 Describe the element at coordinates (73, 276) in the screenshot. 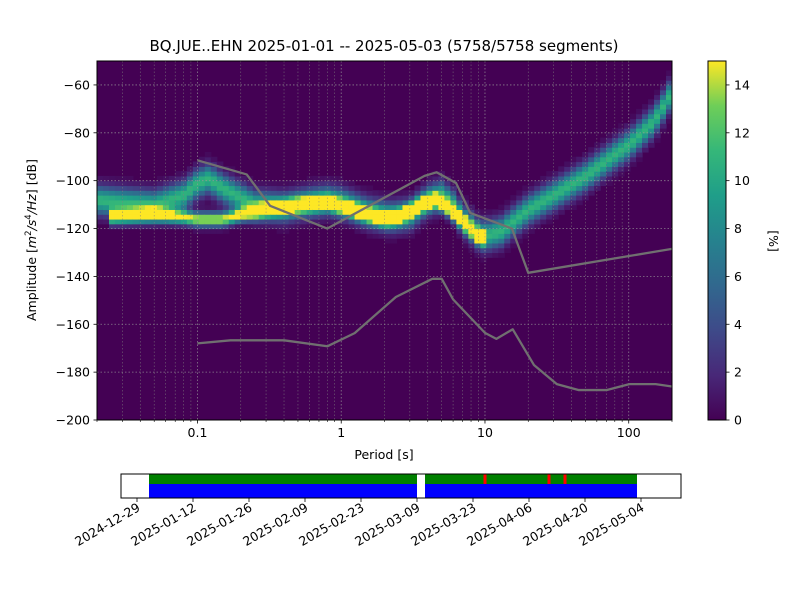

I see `y-tick-label: −140` at that location.